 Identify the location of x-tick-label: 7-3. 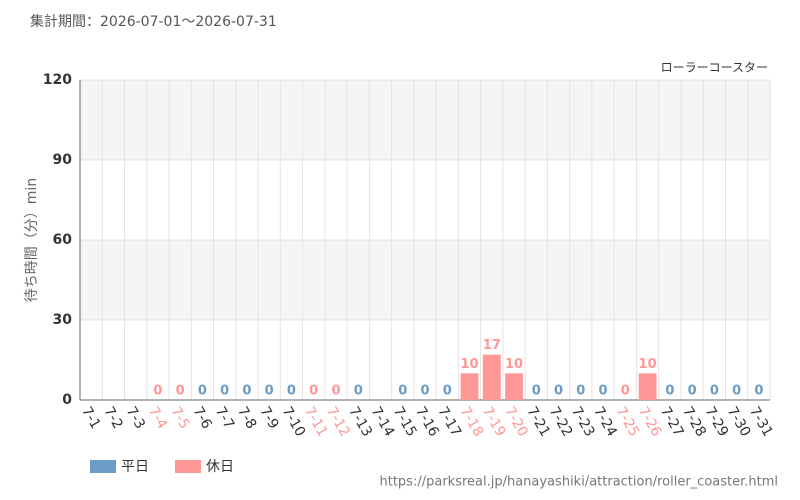
(135, 418).